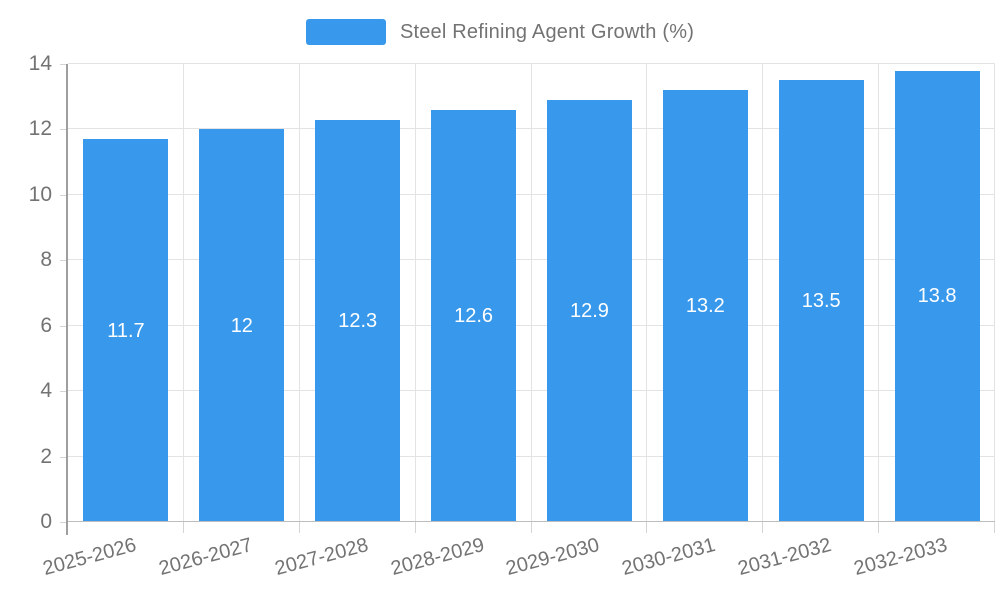 The image size is (1000, 600). What do you see at coordinates (46, 391) in the screenshot?
I see `y-axis-label: 4` at bounding box center [46, 391].